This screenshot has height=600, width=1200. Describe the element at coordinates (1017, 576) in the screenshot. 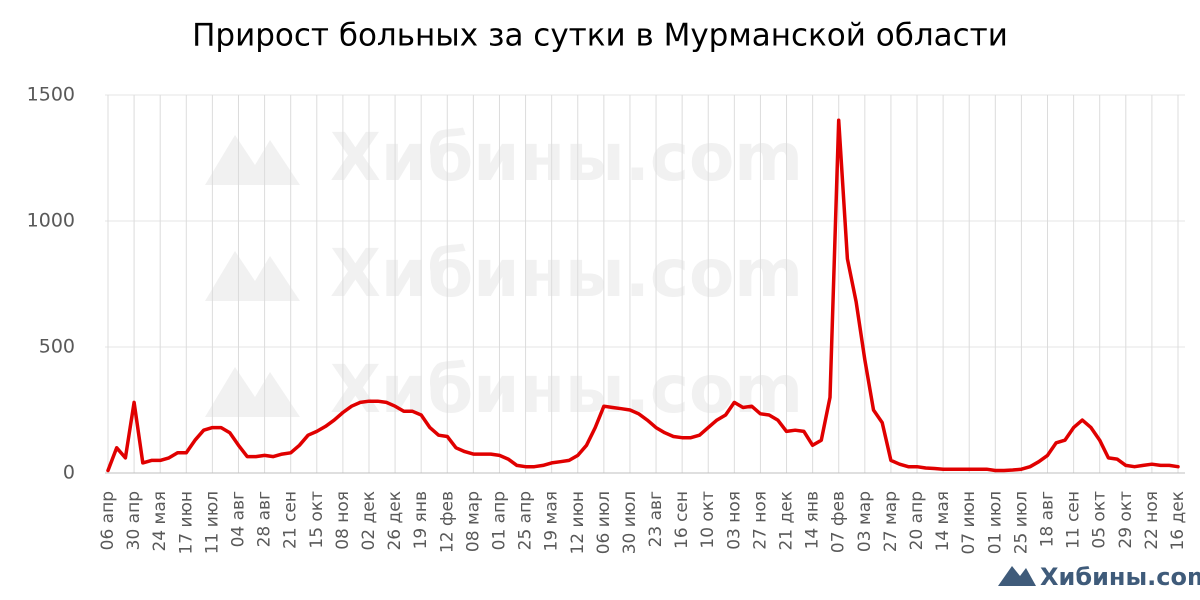

I see `corner-logo` at that location.